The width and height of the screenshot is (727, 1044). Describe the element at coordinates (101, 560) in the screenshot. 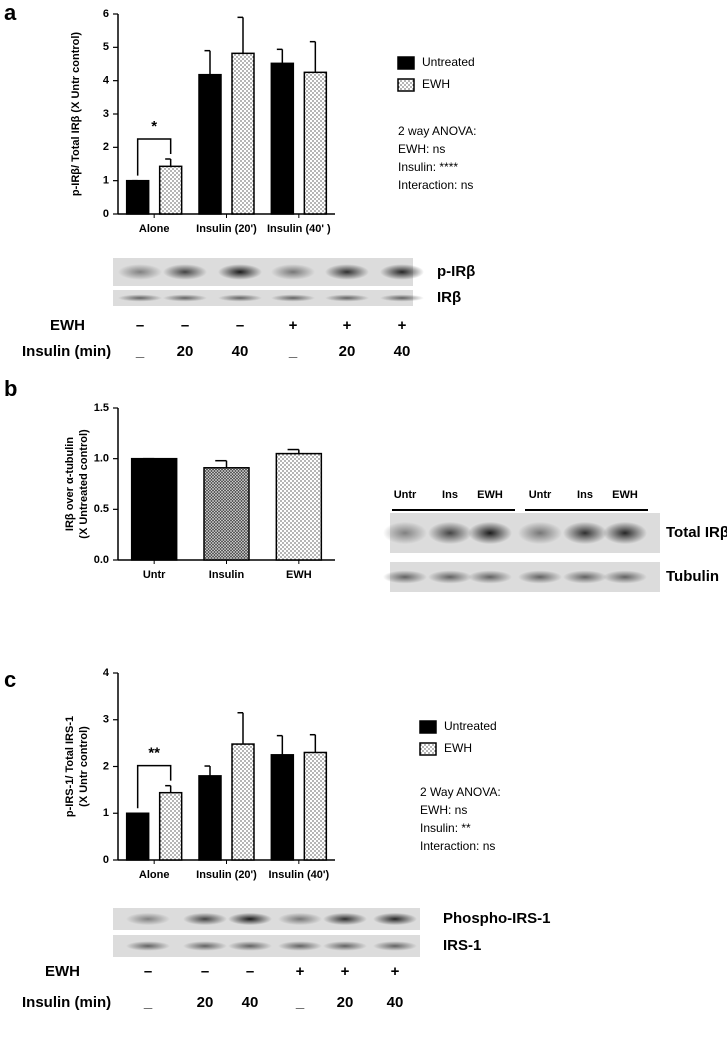

I see `y-tick-label: 0.0` at that location.